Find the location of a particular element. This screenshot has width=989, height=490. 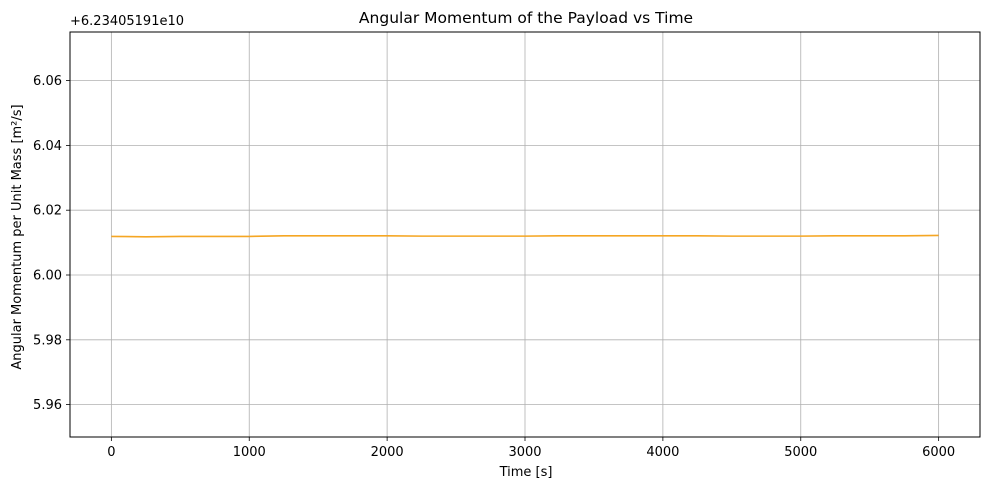

x-axis-label: Time [s] is located at coordinates (526, 472).